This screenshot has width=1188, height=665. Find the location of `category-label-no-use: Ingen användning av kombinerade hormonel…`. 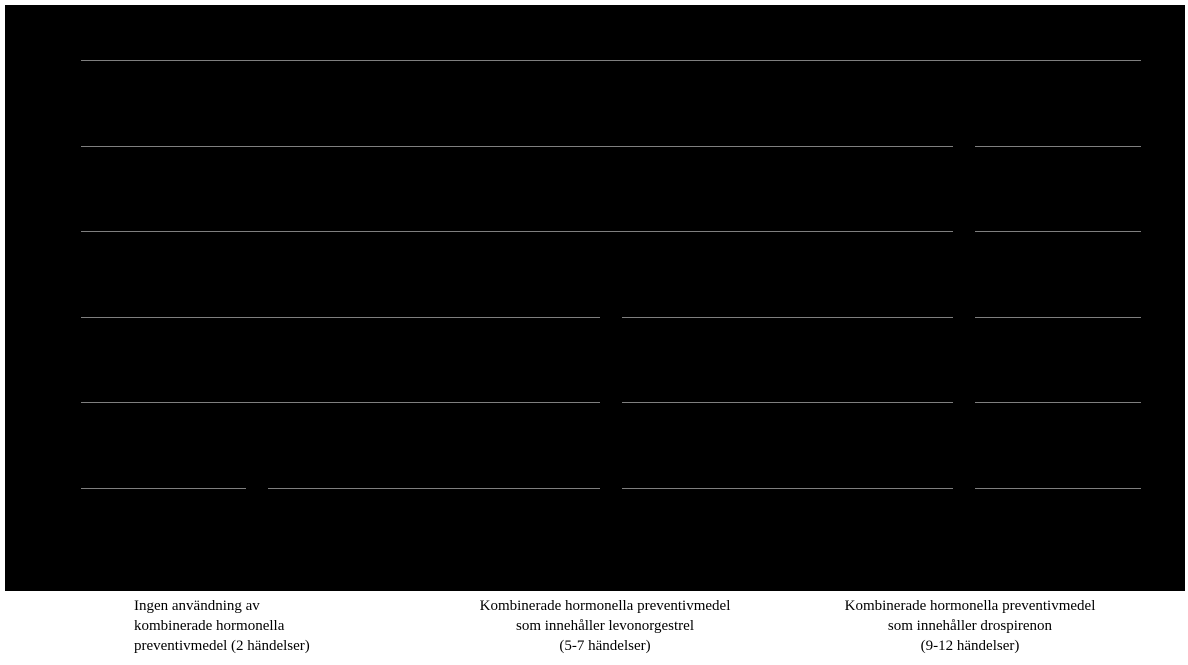

category-label-no-use: Ingen användning av kombinerade hormonel… is located at coordinates (222, 626).